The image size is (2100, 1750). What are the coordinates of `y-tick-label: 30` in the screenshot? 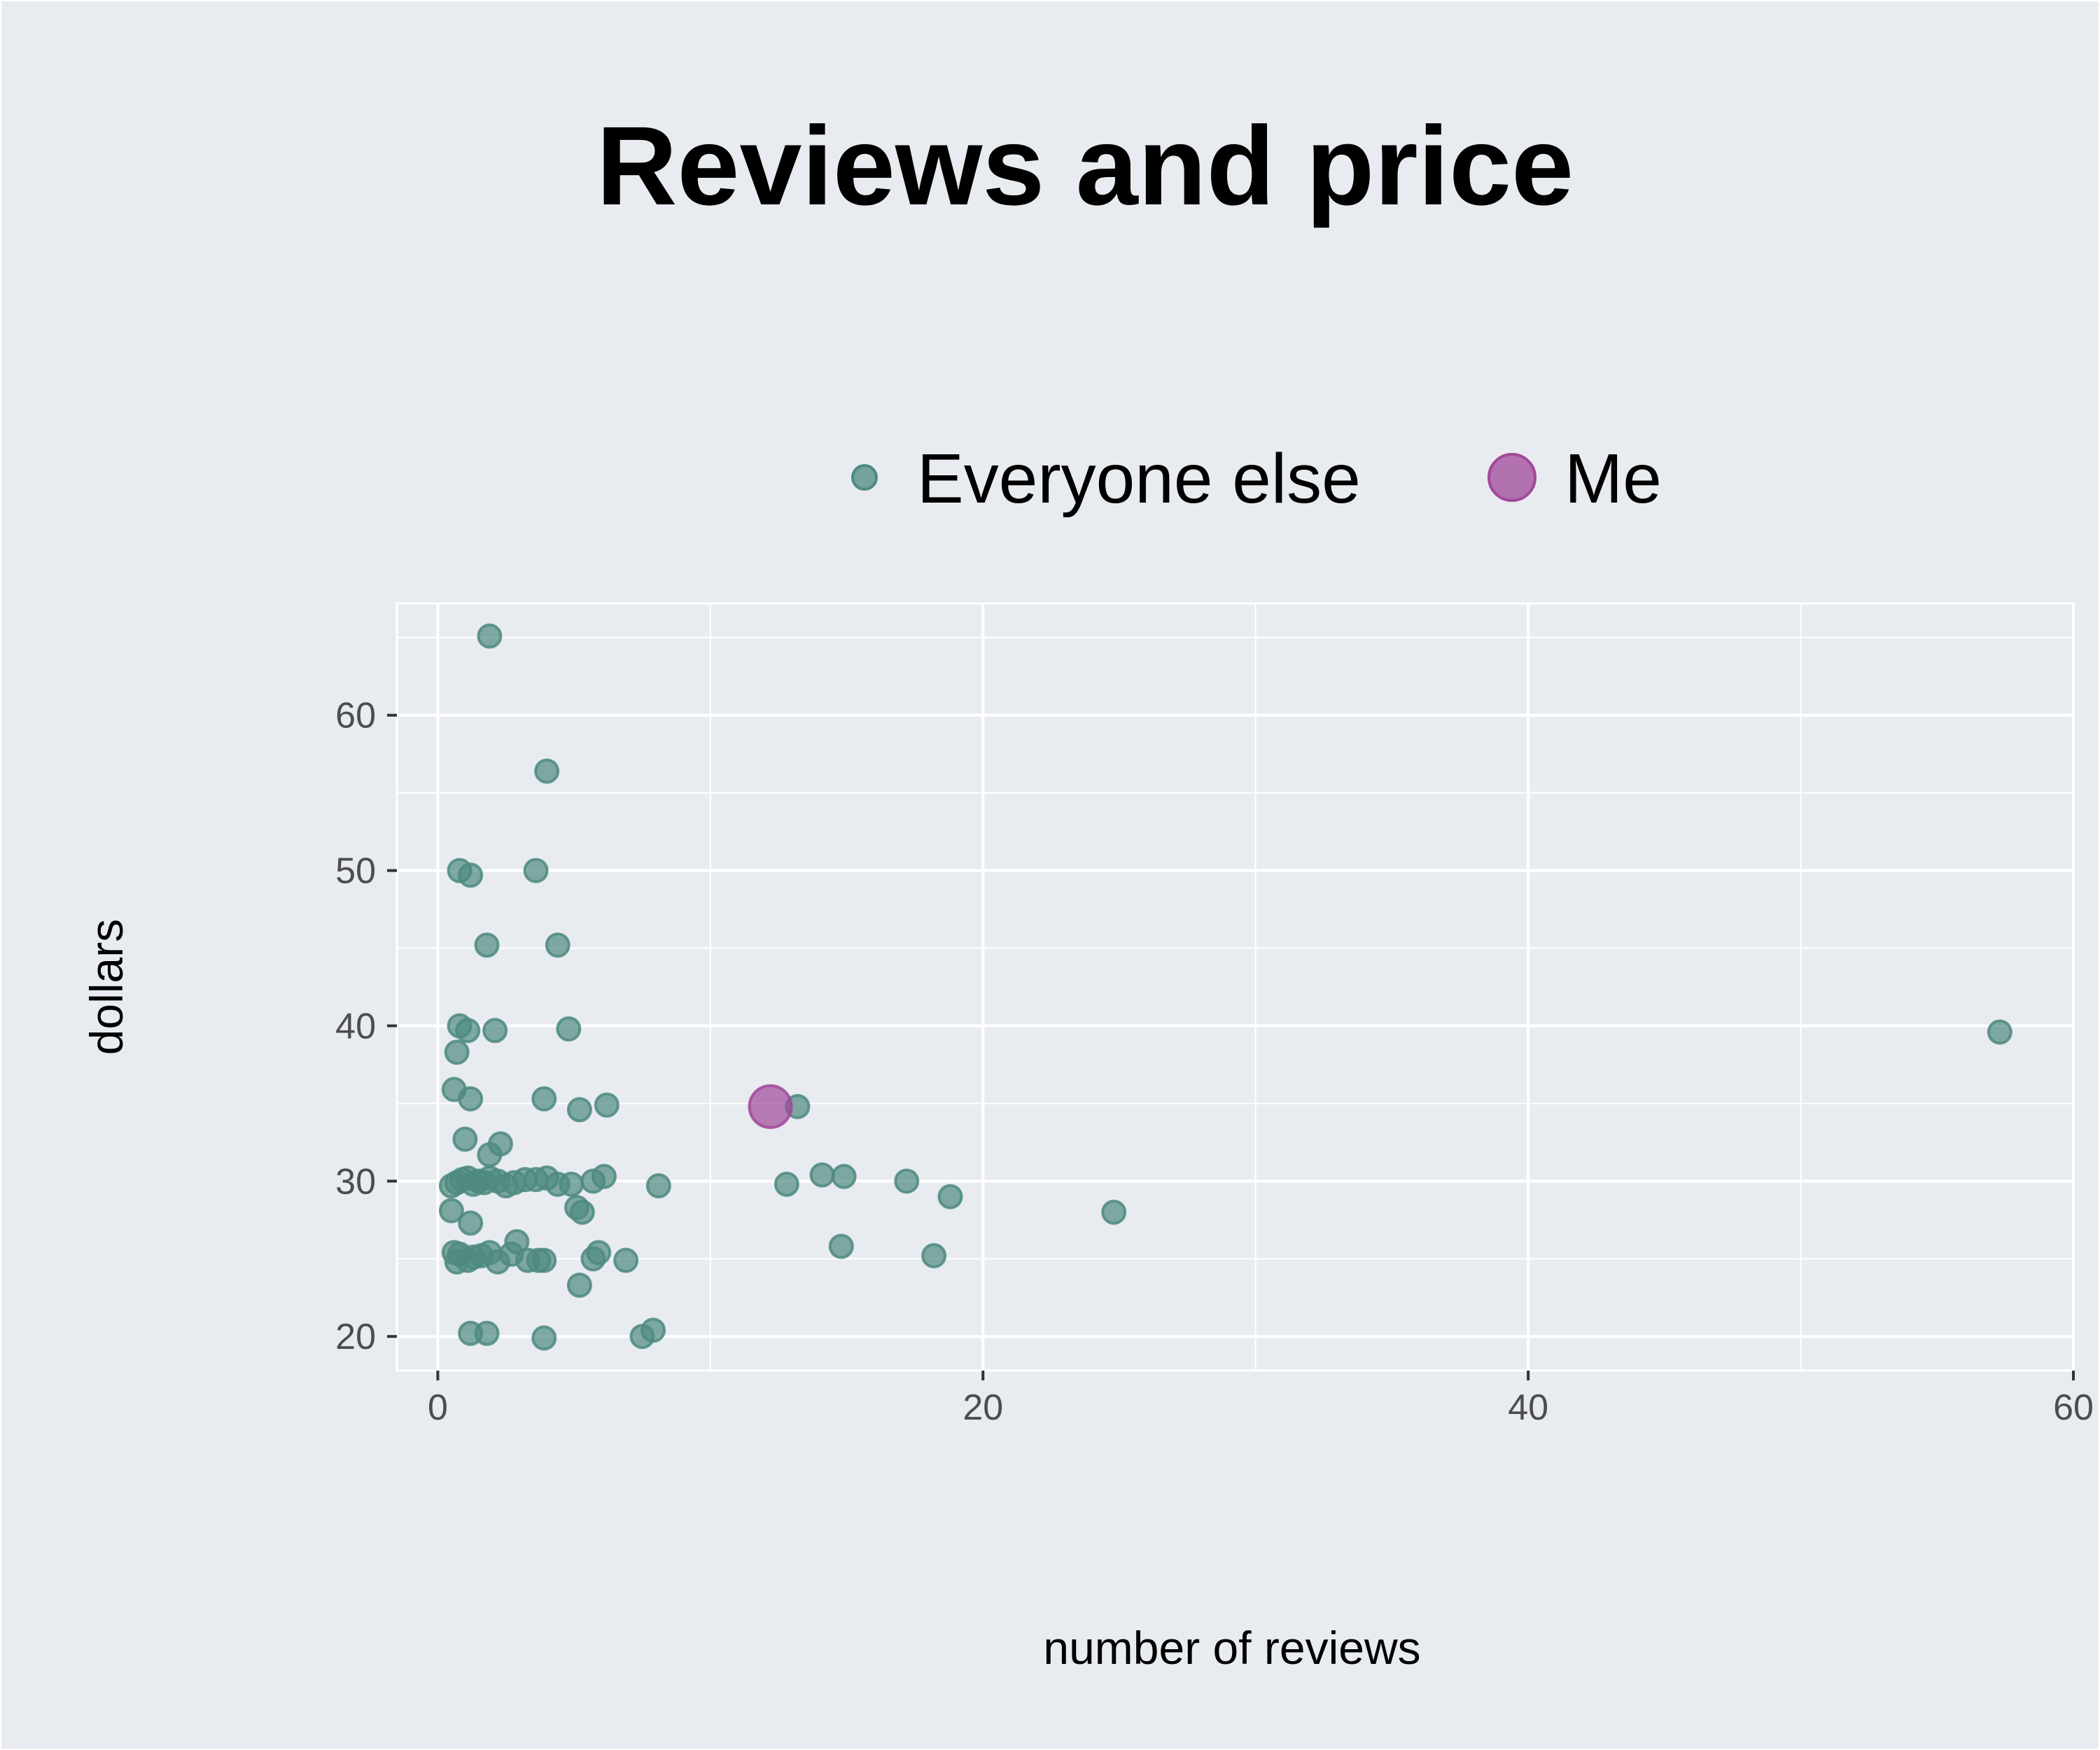 It's located at (355, 1181).